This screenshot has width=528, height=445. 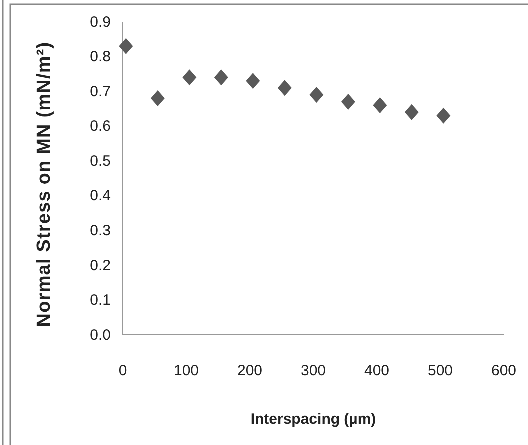 I want to click on y-tick-label: 0.8, so click(x=100, y=57).